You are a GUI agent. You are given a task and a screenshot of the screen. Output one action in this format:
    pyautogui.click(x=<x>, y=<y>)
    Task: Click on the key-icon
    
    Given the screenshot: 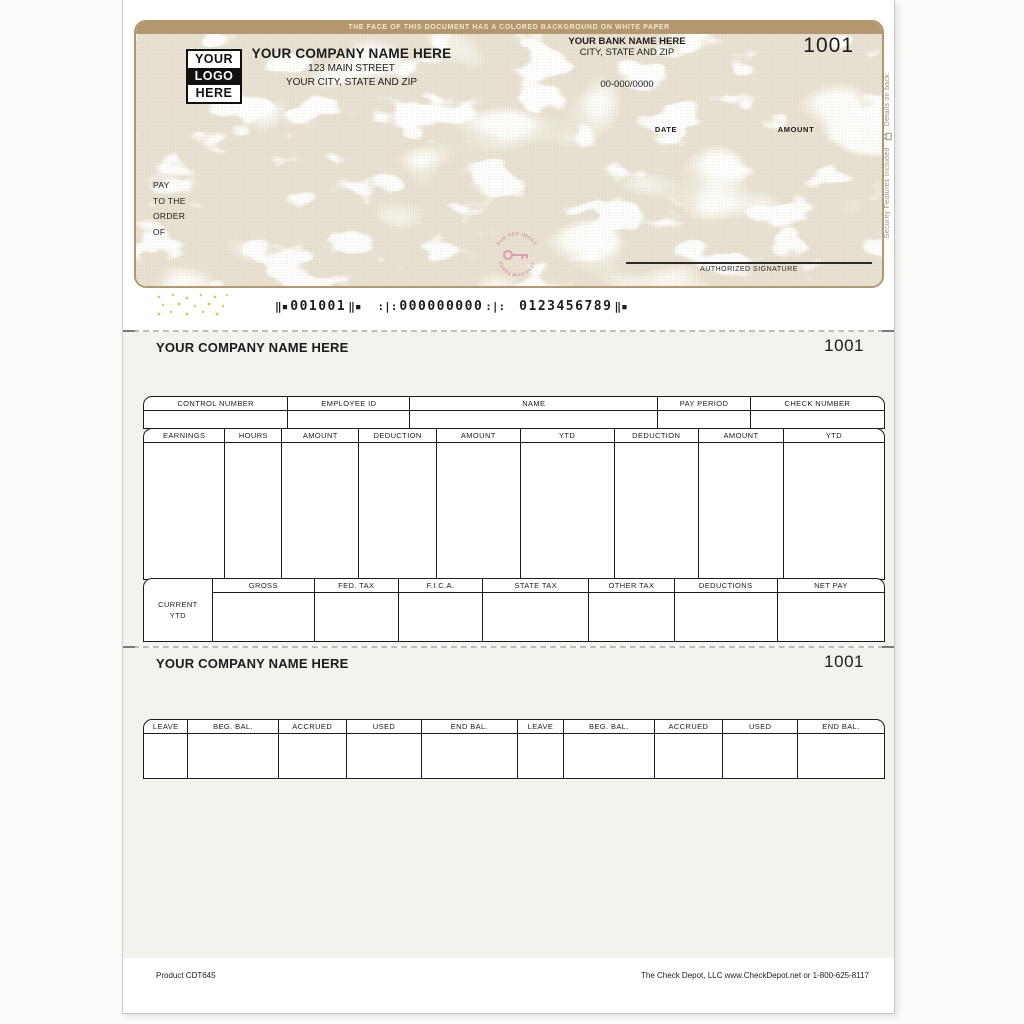 What is the action you would take?
    pyautogui.click(x=515, y=255)
    